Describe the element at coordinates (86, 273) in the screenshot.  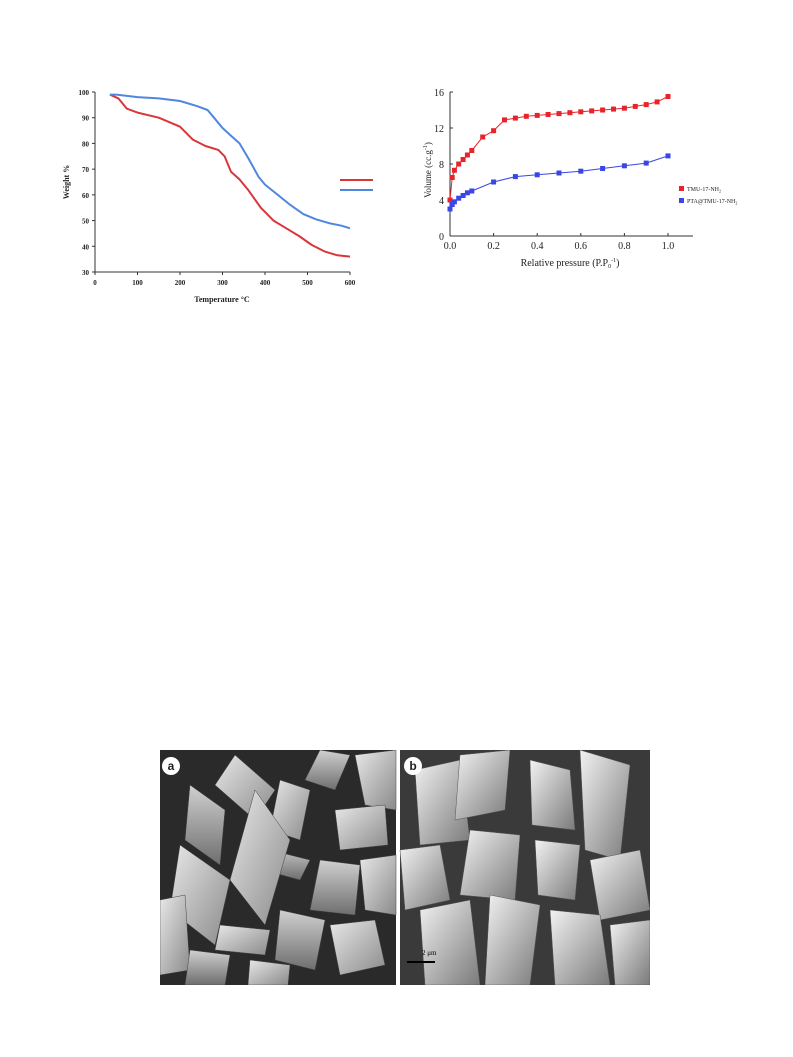
I see `tga-y-tick-label: 30` at that location.